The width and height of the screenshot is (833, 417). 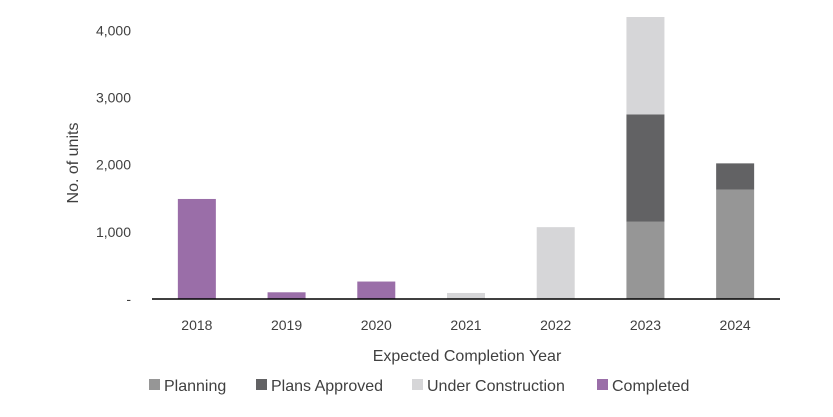 I want to click on x-tick-label: 2024, so click(x=735, y=325).